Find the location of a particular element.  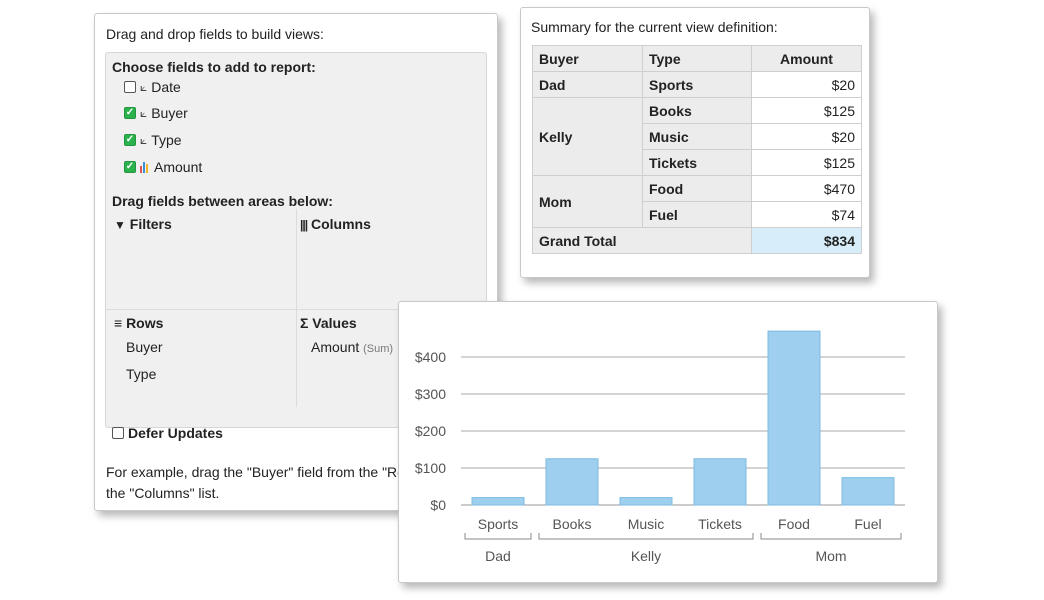

field-buyer: ✓ ⟀ Buyer is located at coordinates (156, 113).